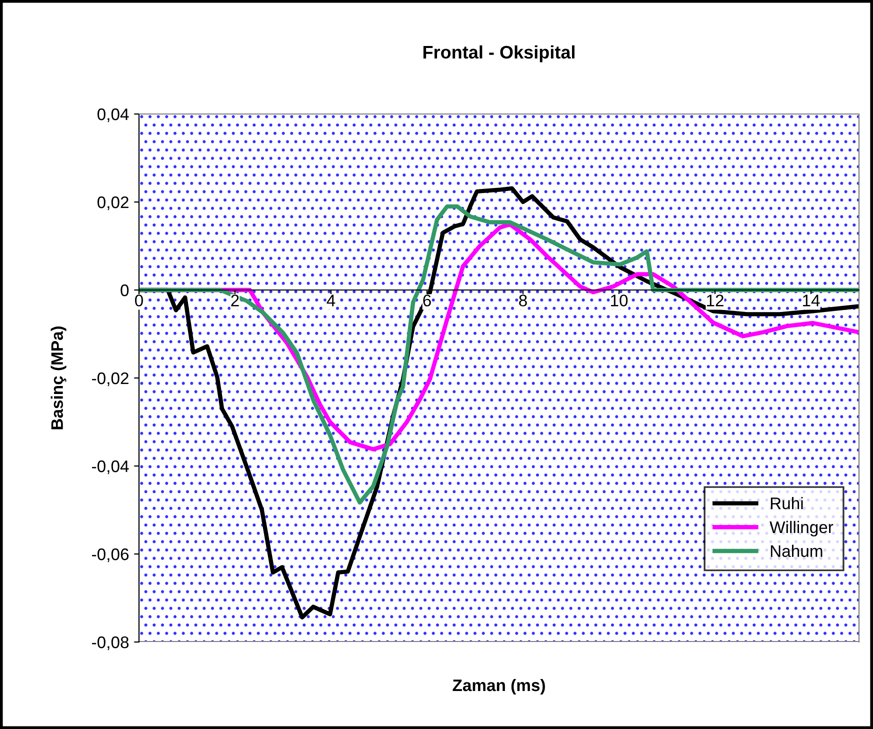  I want to click on y-tick-label: -0,02, so click(110, 379).